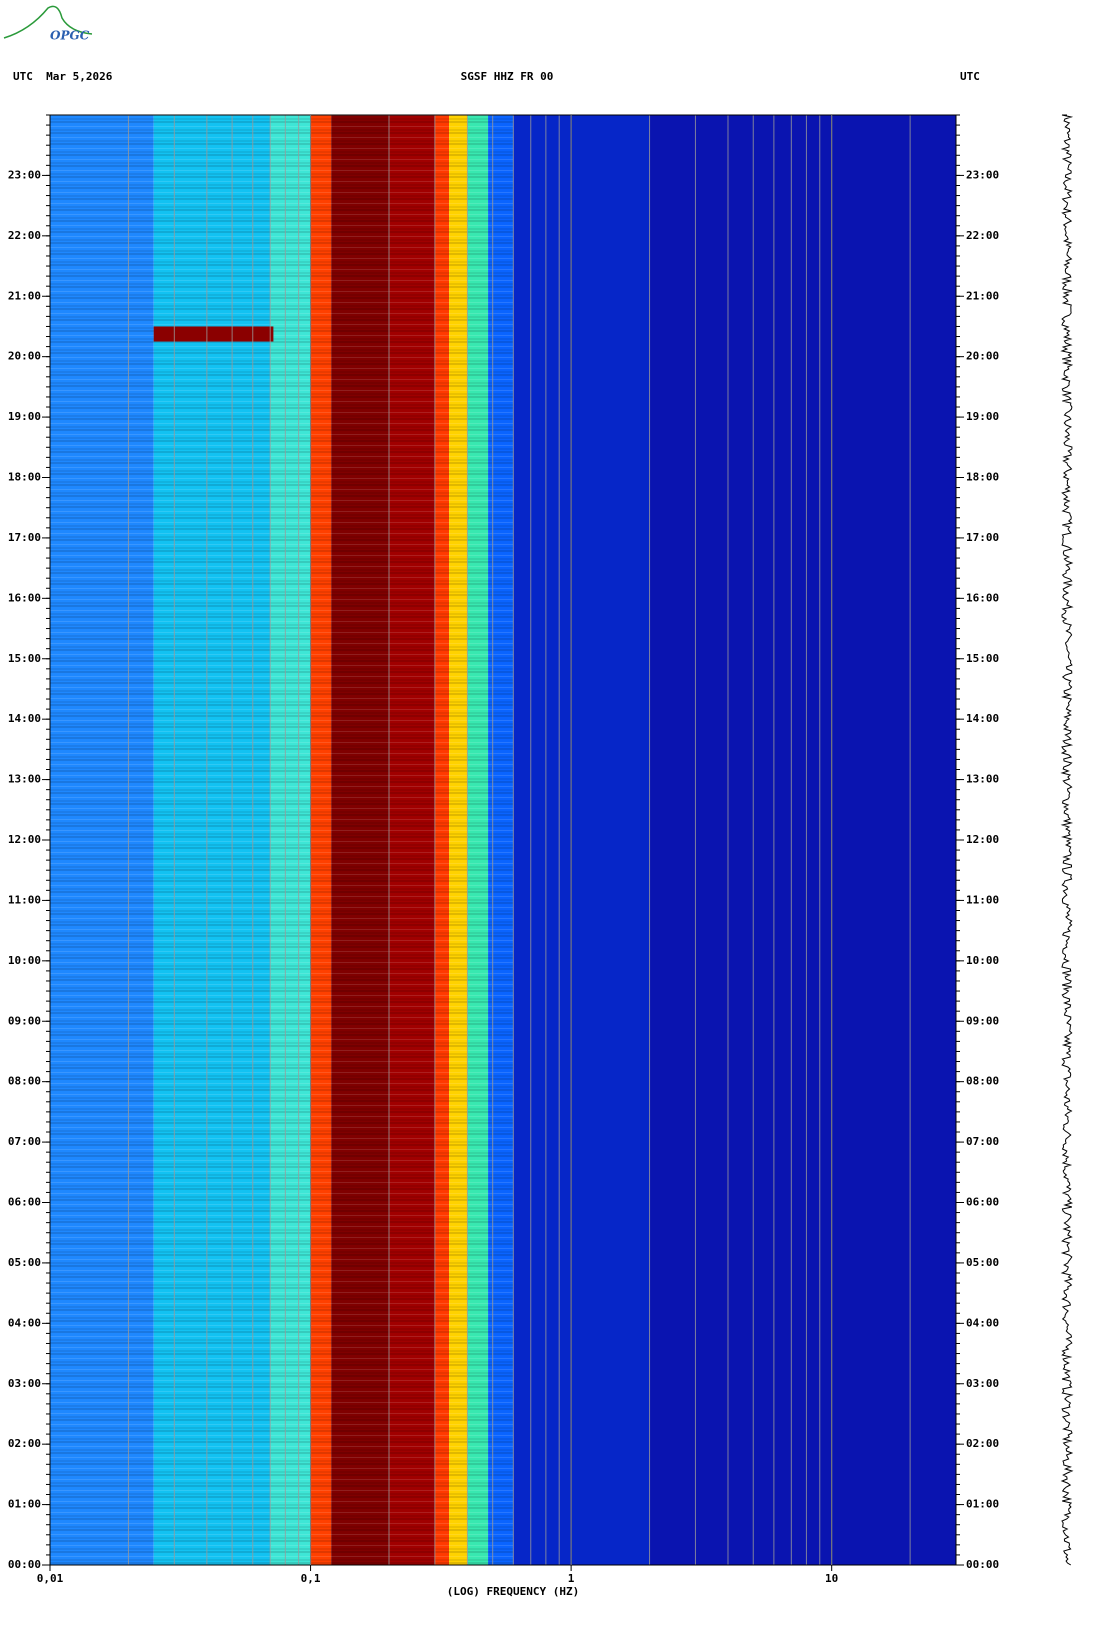 The image size is (1102, 1638). Describe the element at coordinates (581, 840) in the screenshot. I see `band` at that location.